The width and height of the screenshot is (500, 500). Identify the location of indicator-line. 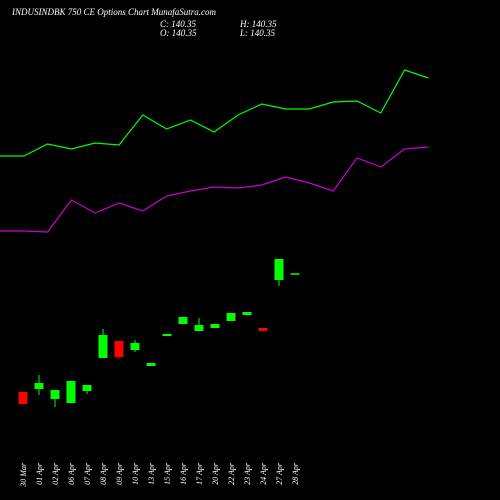
(214, 189).